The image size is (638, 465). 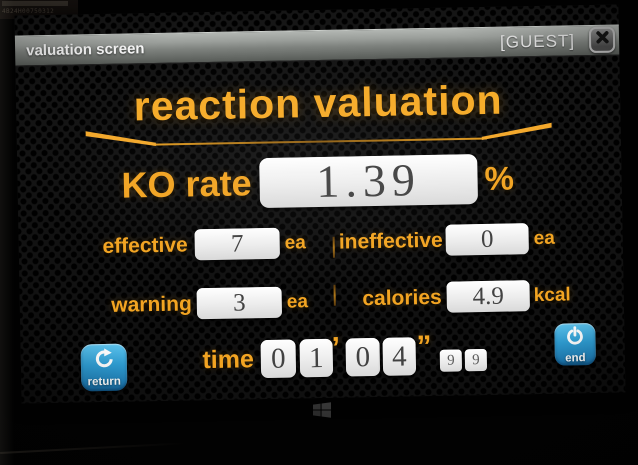 I want to click on ineffective-label: ineffective, so click(x=390, y=241).